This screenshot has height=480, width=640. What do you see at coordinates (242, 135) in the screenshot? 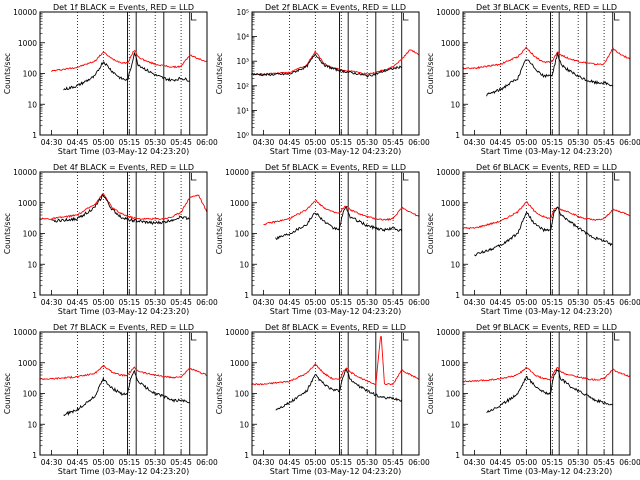
I see `y-tick-label: 10⁰` at bounding box center [242, 135].